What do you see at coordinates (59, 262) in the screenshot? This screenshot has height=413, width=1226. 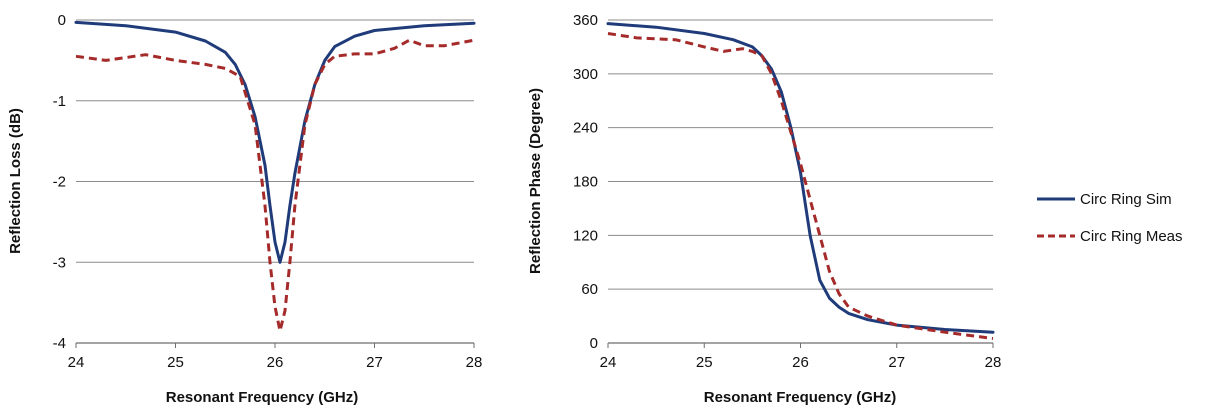 I see `reflection-loss-y-tick-label: -3` at bounding box center [59, 262].